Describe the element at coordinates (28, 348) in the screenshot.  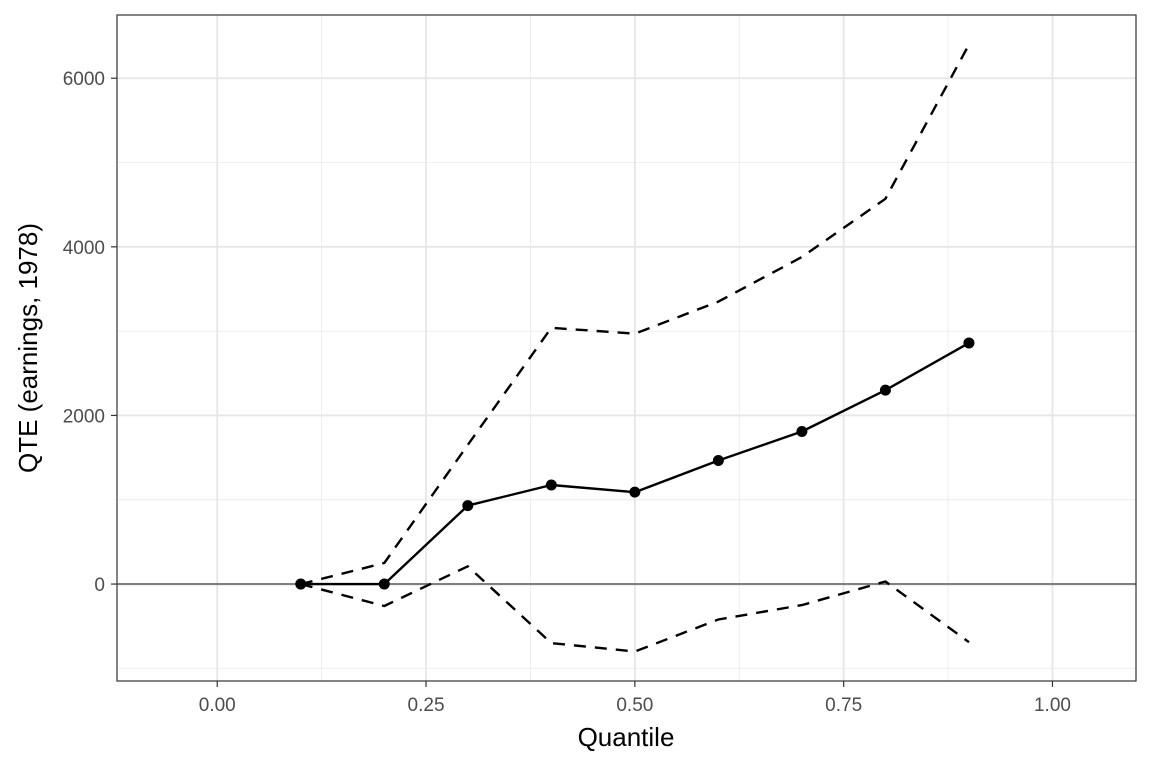
I see `y-axis-title: QTE (earnings, 1978)` at that location.